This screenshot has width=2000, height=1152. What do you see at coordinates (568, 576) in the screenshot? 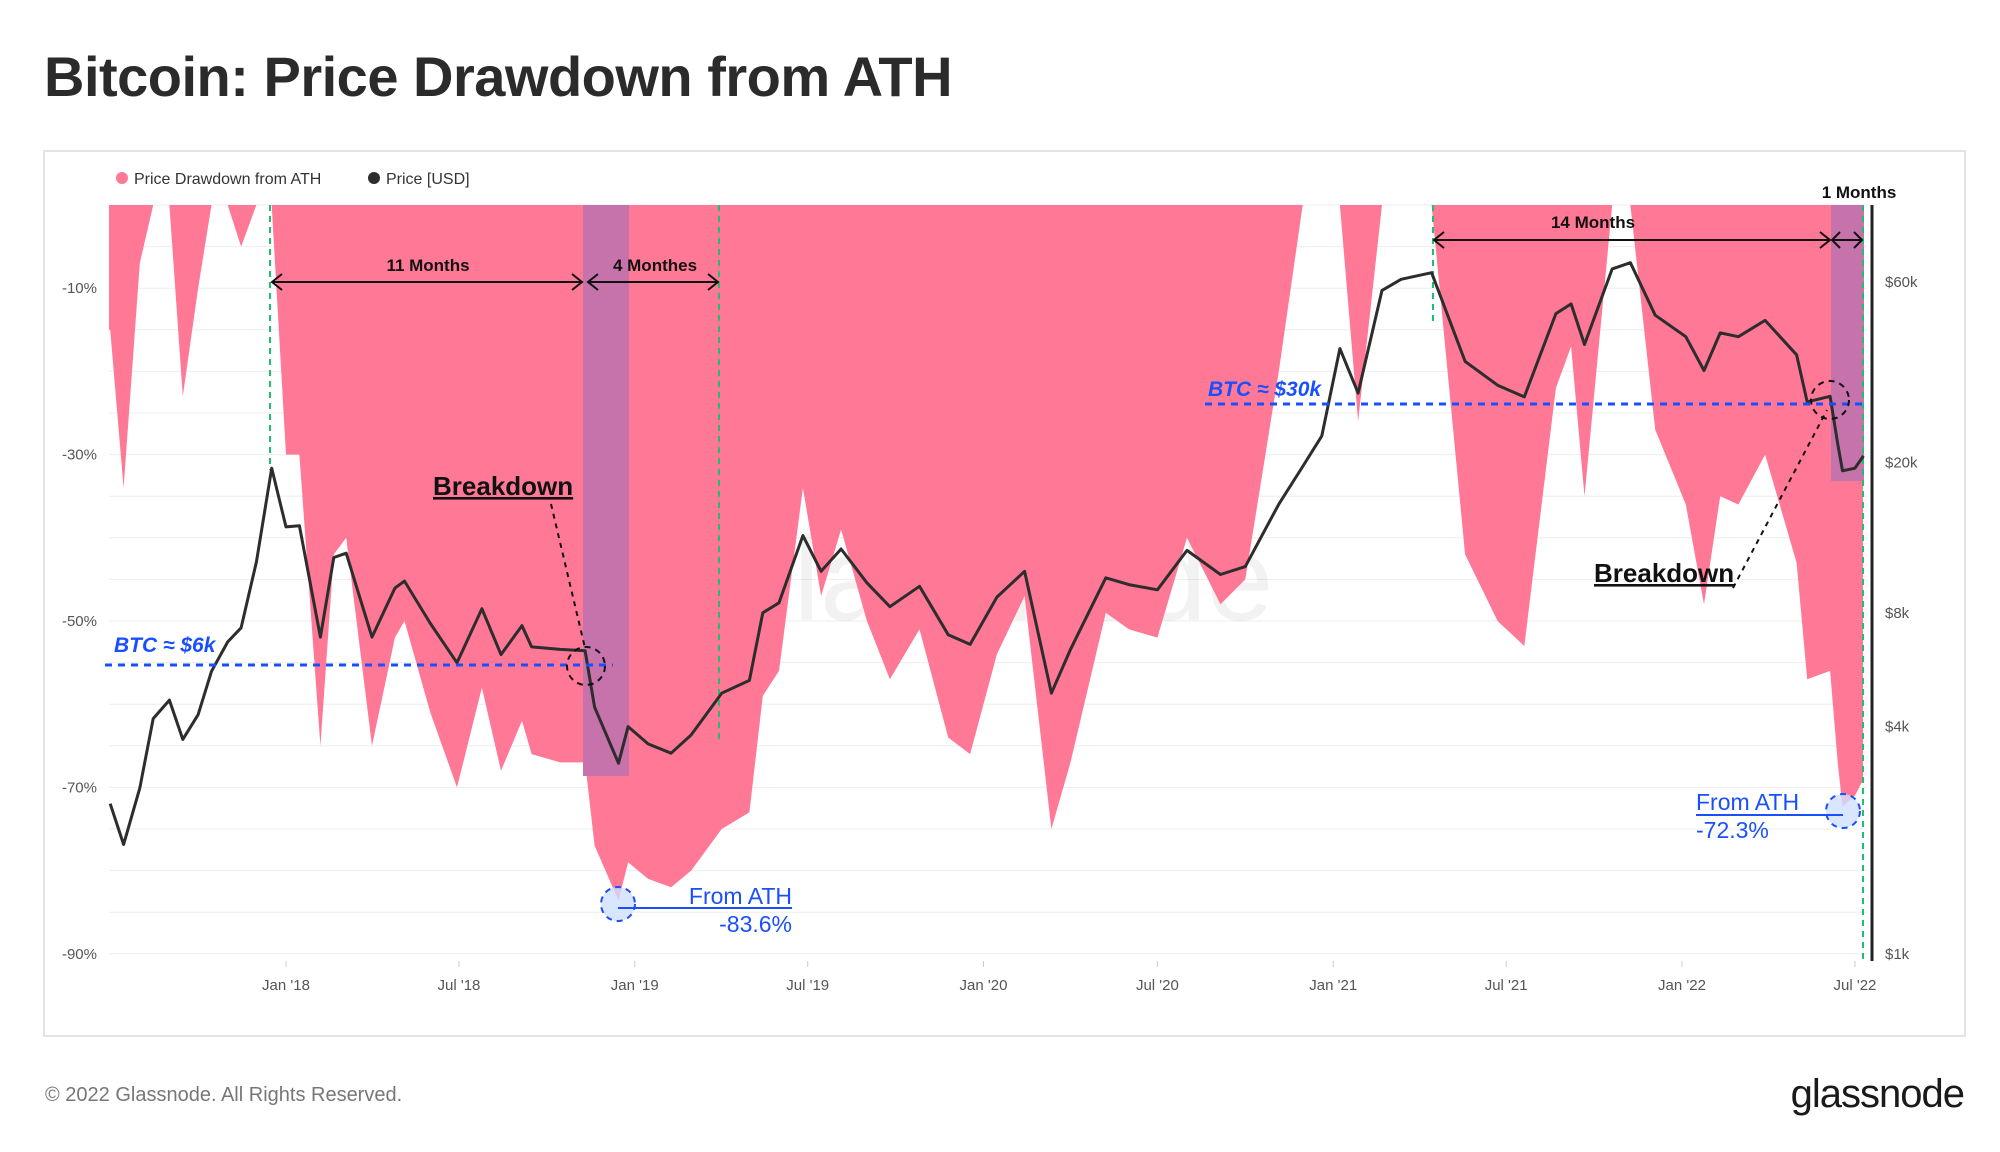
I see `breakdown-pointer-2018` at bounding box center [568, 576].